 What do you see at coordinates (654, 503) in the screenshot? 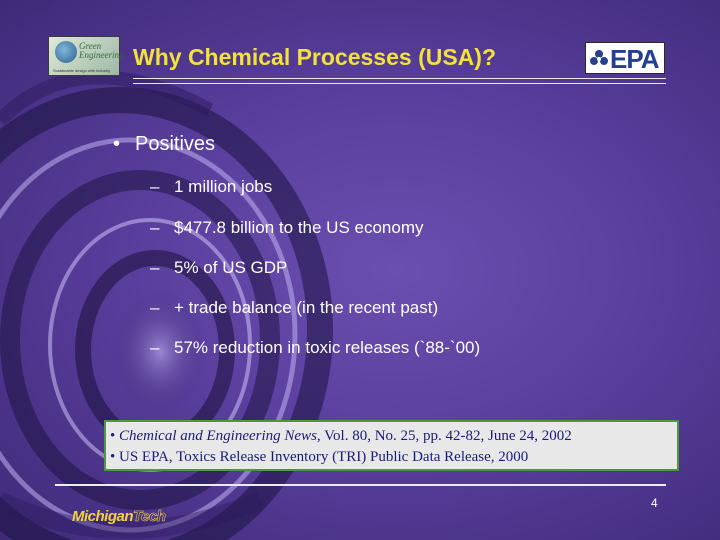
I see `page-number: 4` at bounding box center [654, 503].